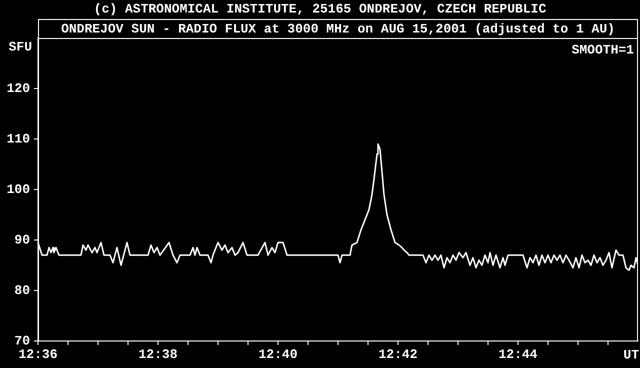 This screenshot has height=368, width=640. I want to click on y-tick-label: 100, so click(18, 189).